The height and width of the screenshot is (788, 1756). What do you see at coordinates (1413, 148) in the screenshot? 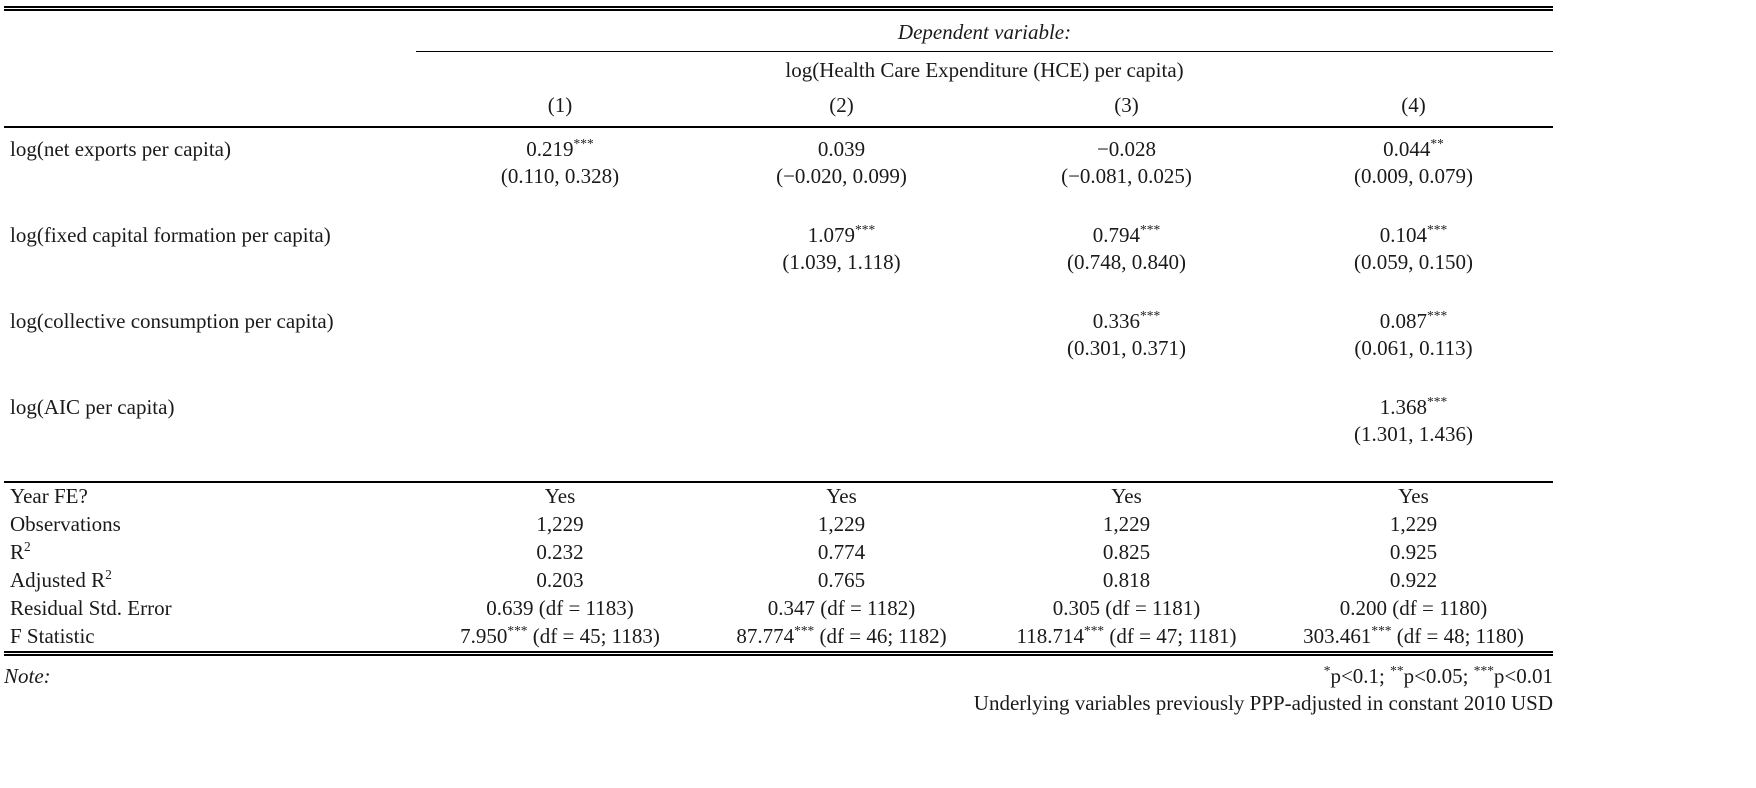
I see `estimate-cell: 0.044**` at bounding box center [1413, 148].